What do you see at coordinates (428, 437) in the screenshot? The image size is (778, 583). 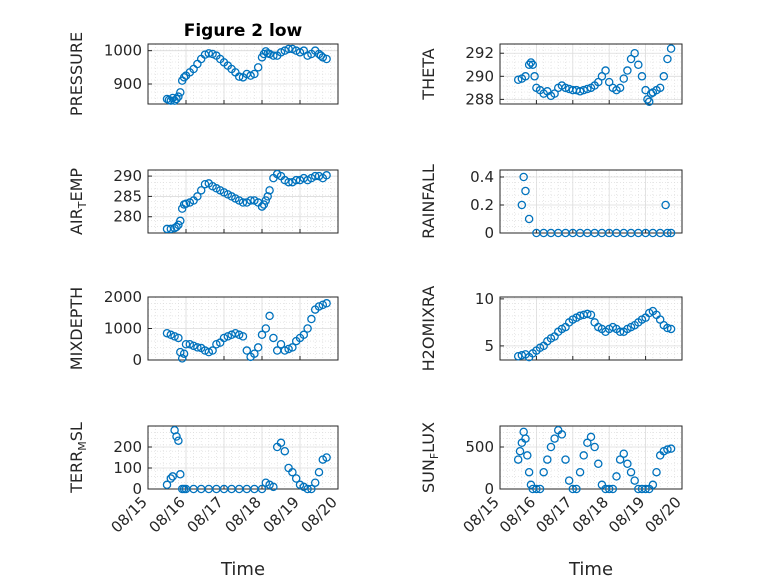 I see `y-axis-label-part: LUX` at bounding box center [428, 437].